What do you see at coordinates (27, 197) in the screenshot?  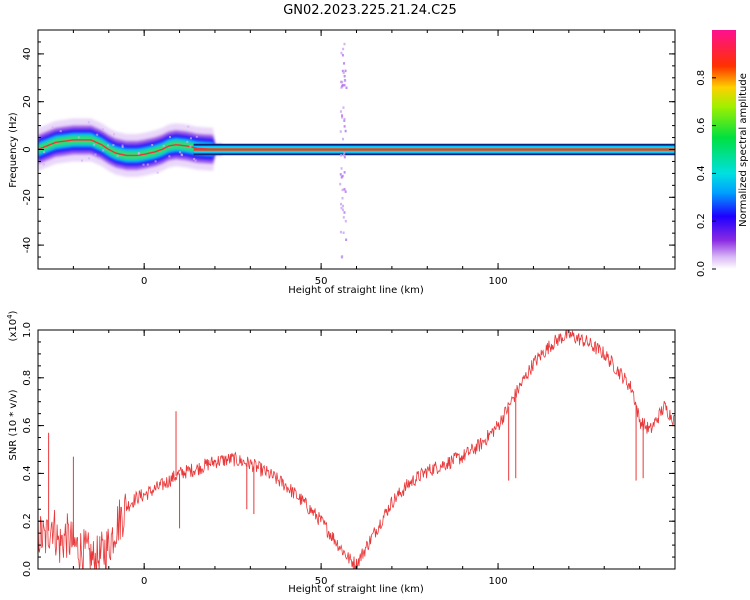 I see `spectrogram-y-tick-label: -20` at bounding box center [27, 197].